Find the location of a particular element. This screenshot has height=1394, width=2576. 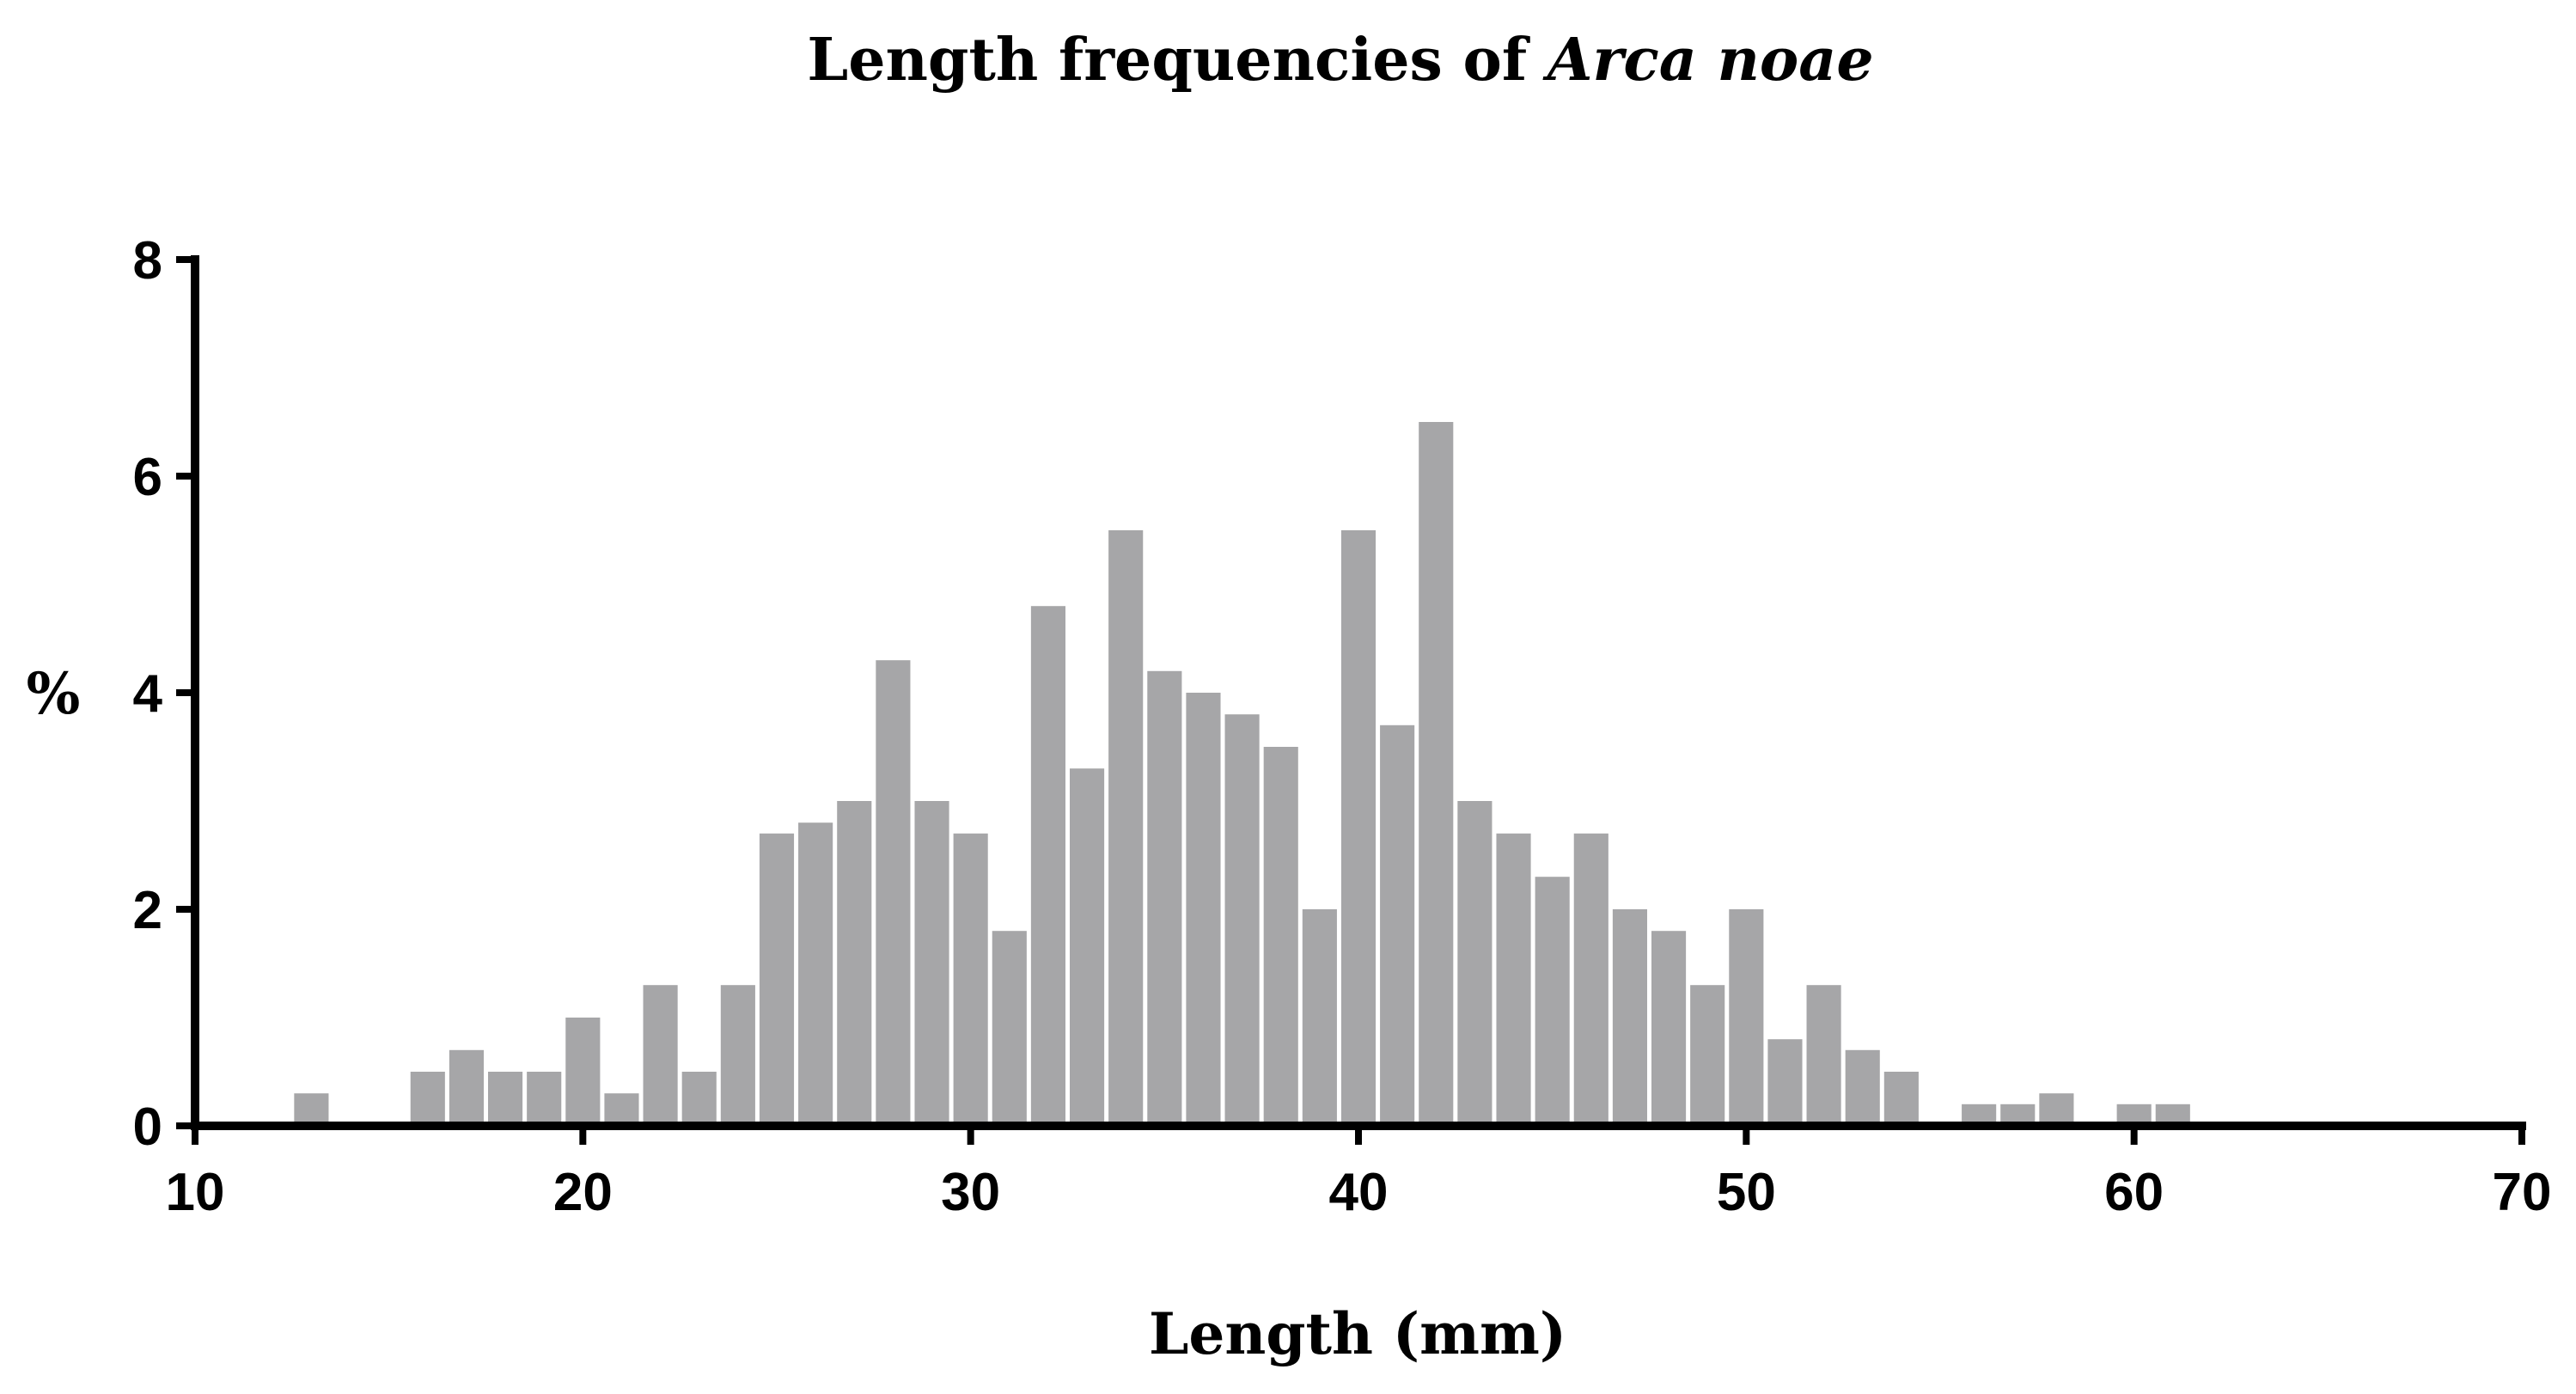

x-axis-label: Length (mm) is located at coordinates (1357, 1334).